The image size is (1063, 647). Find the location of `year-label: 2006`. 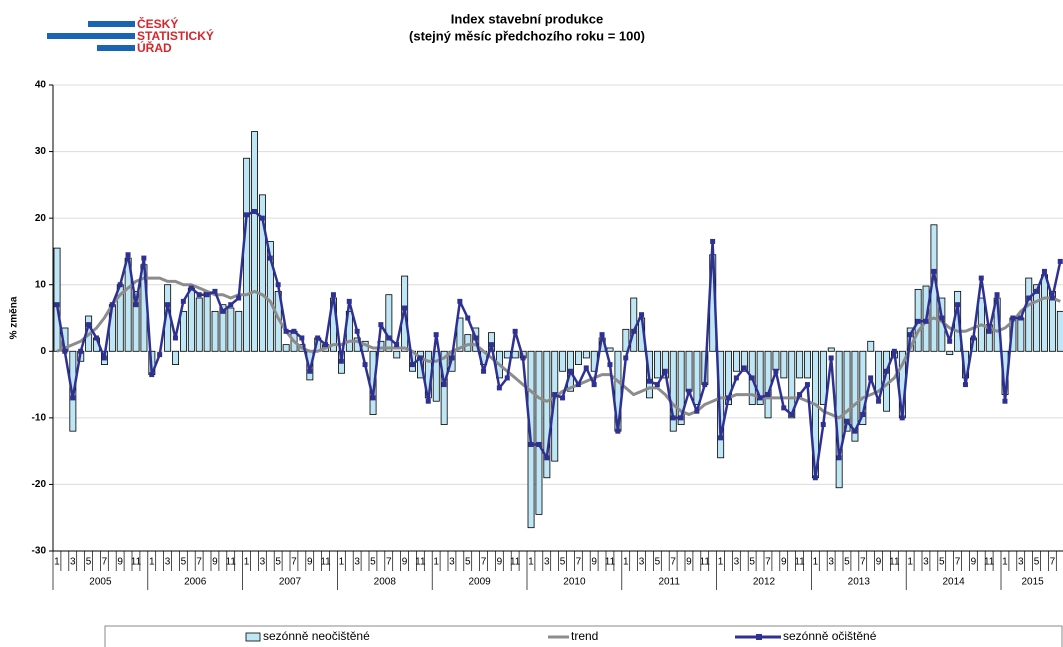

year-label: 2006 is located at coordinates (195, 582).